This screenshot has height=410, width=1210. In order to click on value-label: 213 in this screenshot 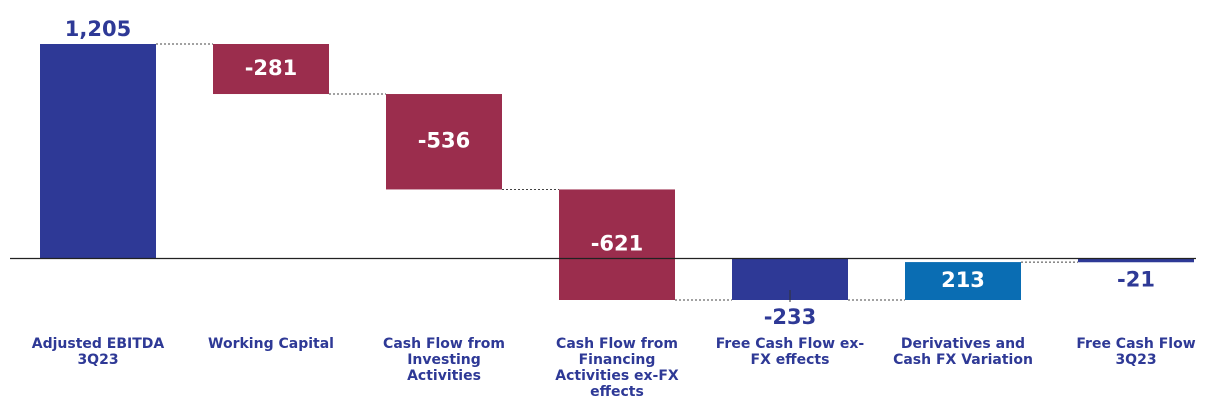, I will do `click(963, 280)`.